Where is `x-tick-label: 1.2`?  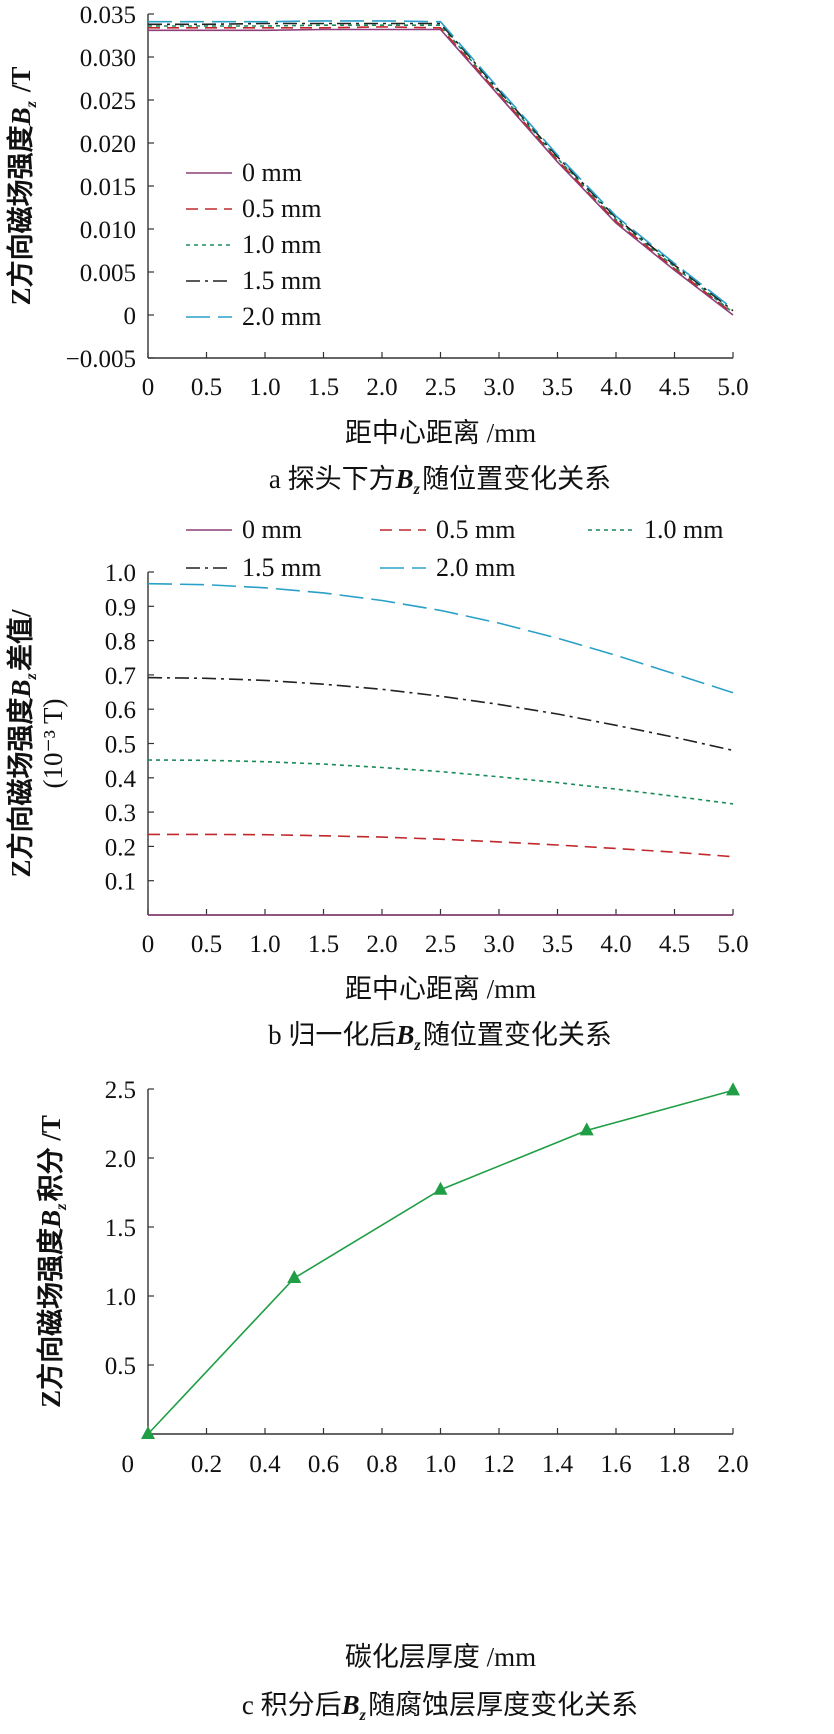
x-tick-label: 1.2 is located at coordinates (498, 1464).